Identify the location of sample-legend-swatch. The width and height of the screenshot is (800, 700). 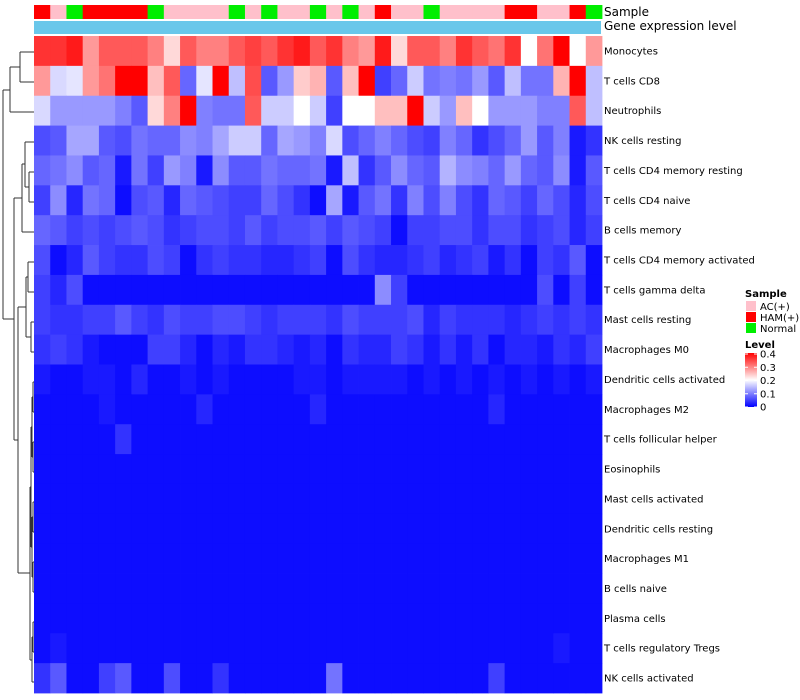
(751, 328).